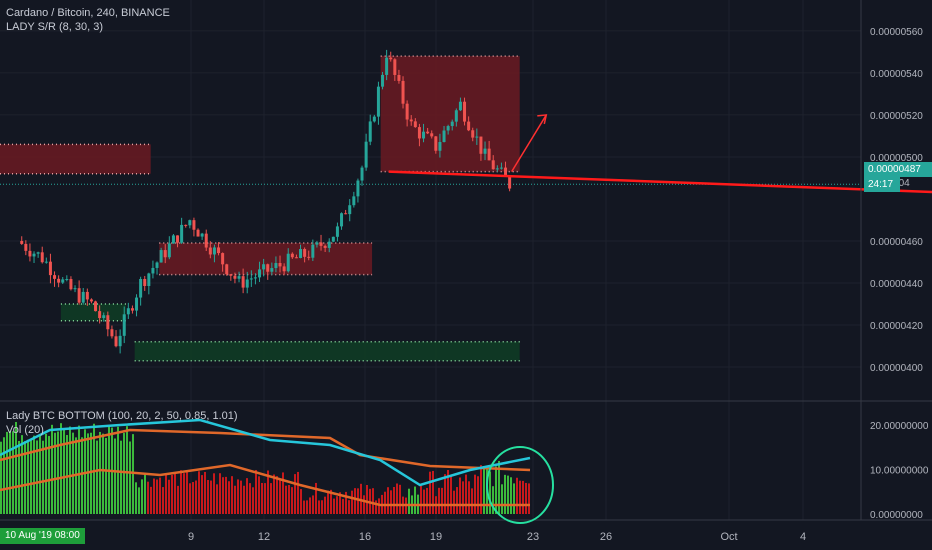 The height and width of the screenshot is (550, 932). What do you see at coordinates (42, 536) in the screenshot?
I see `crosshair-date-label: 10 Aug '19 08:00` at bounding box center [42, 536].